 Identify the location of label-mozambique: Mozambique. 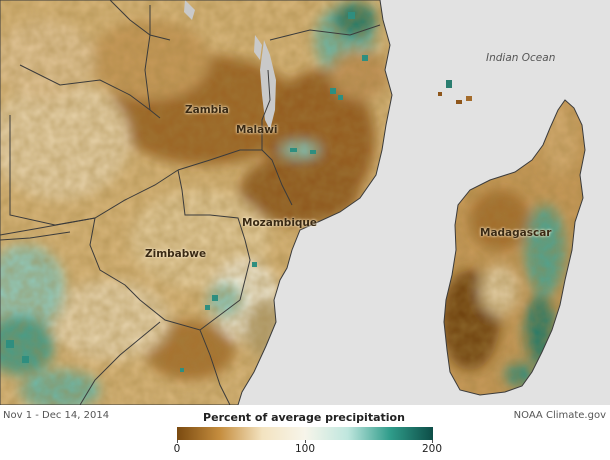
(280, 223).